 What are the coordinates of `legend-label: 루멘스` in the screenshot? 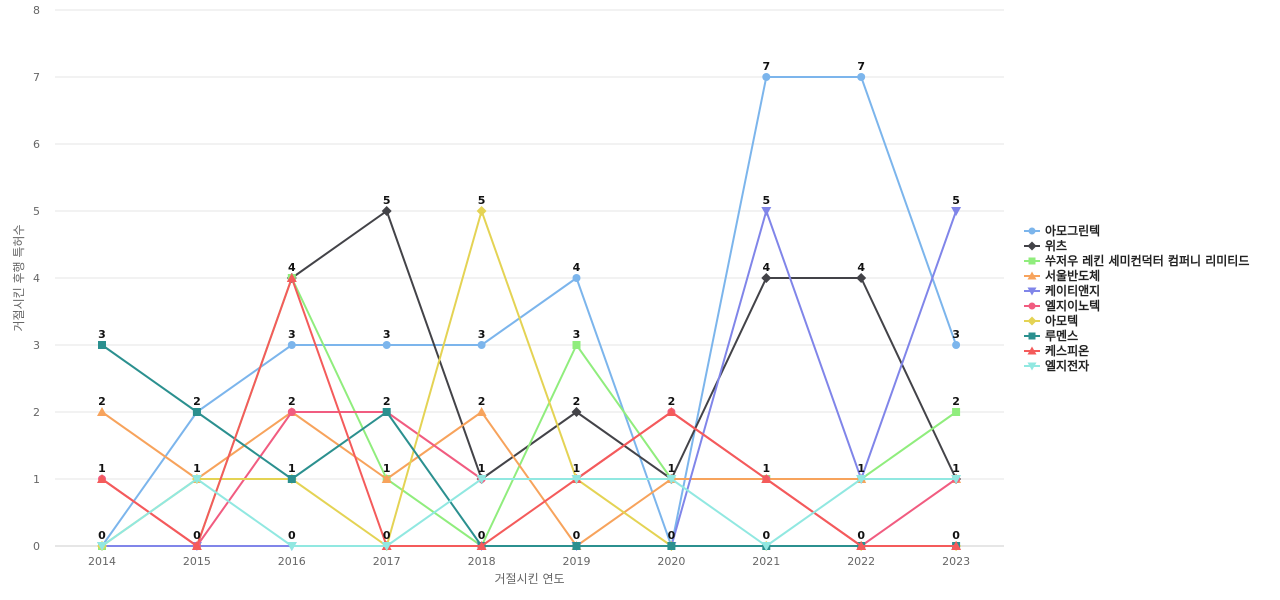 It's located at (1061, 335).